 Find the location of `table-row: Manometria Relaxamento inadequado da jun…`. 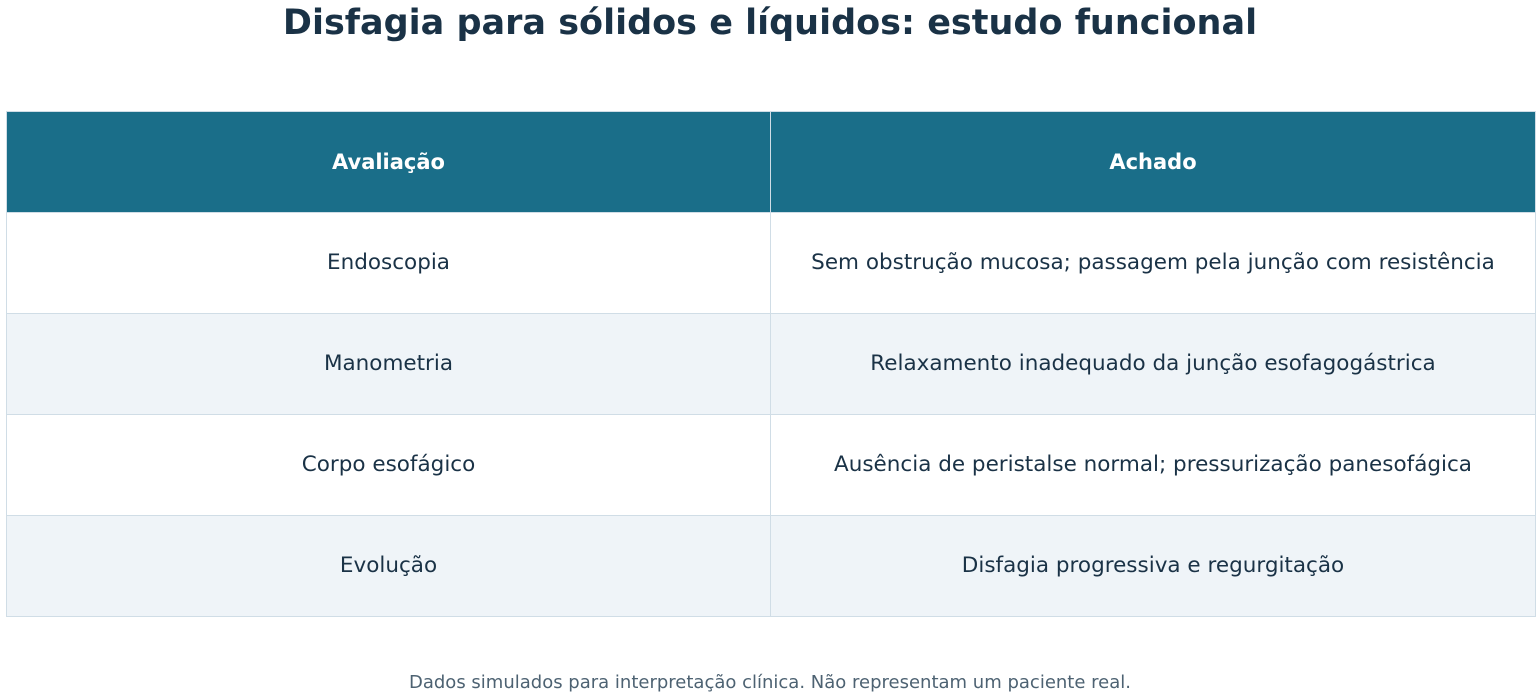

table-row: Manometria Relaxamento inadequado da jun… is located at coordinates (771, 364).